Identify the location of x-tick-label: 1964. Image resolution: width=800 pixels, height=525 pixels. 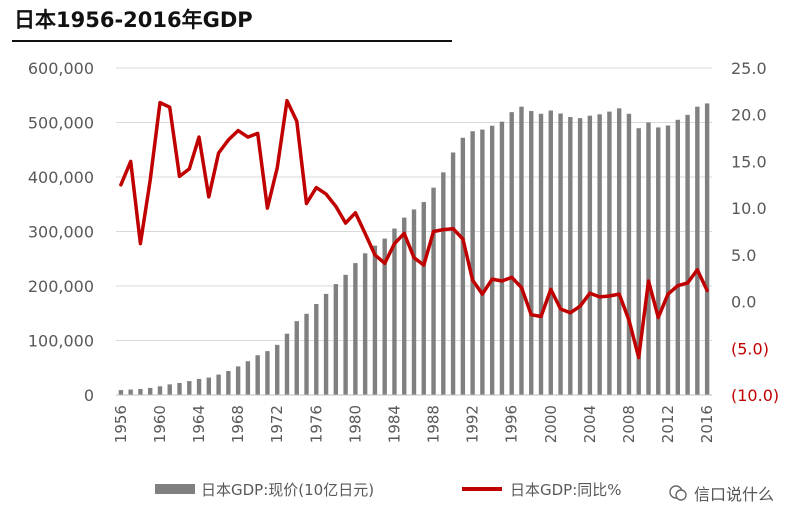
(199, 424).